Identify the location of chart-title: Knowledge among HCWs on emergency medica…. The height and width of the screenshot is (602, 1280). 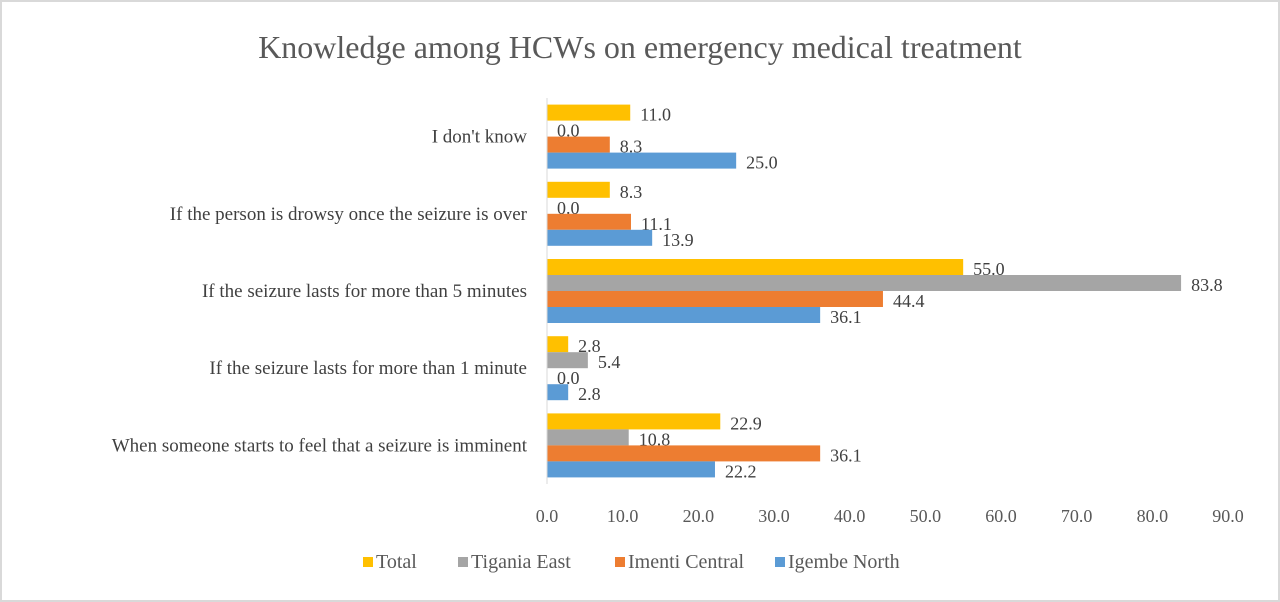
(640, 47).